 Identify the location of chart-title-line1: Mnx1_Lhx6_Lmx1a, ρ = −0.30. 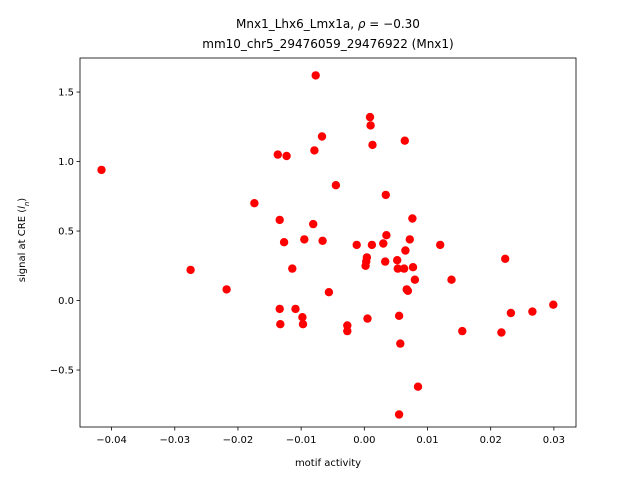
(328, 24).